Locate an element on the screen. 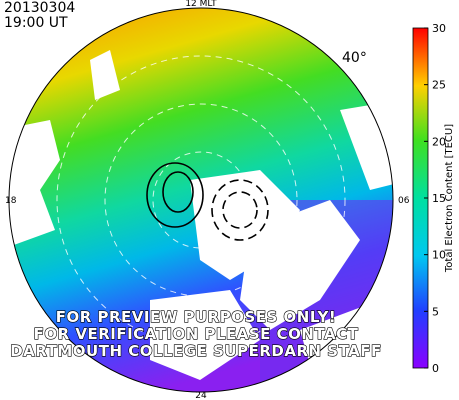  mlt-bottom: 24 is located at coordinates (201, 395).